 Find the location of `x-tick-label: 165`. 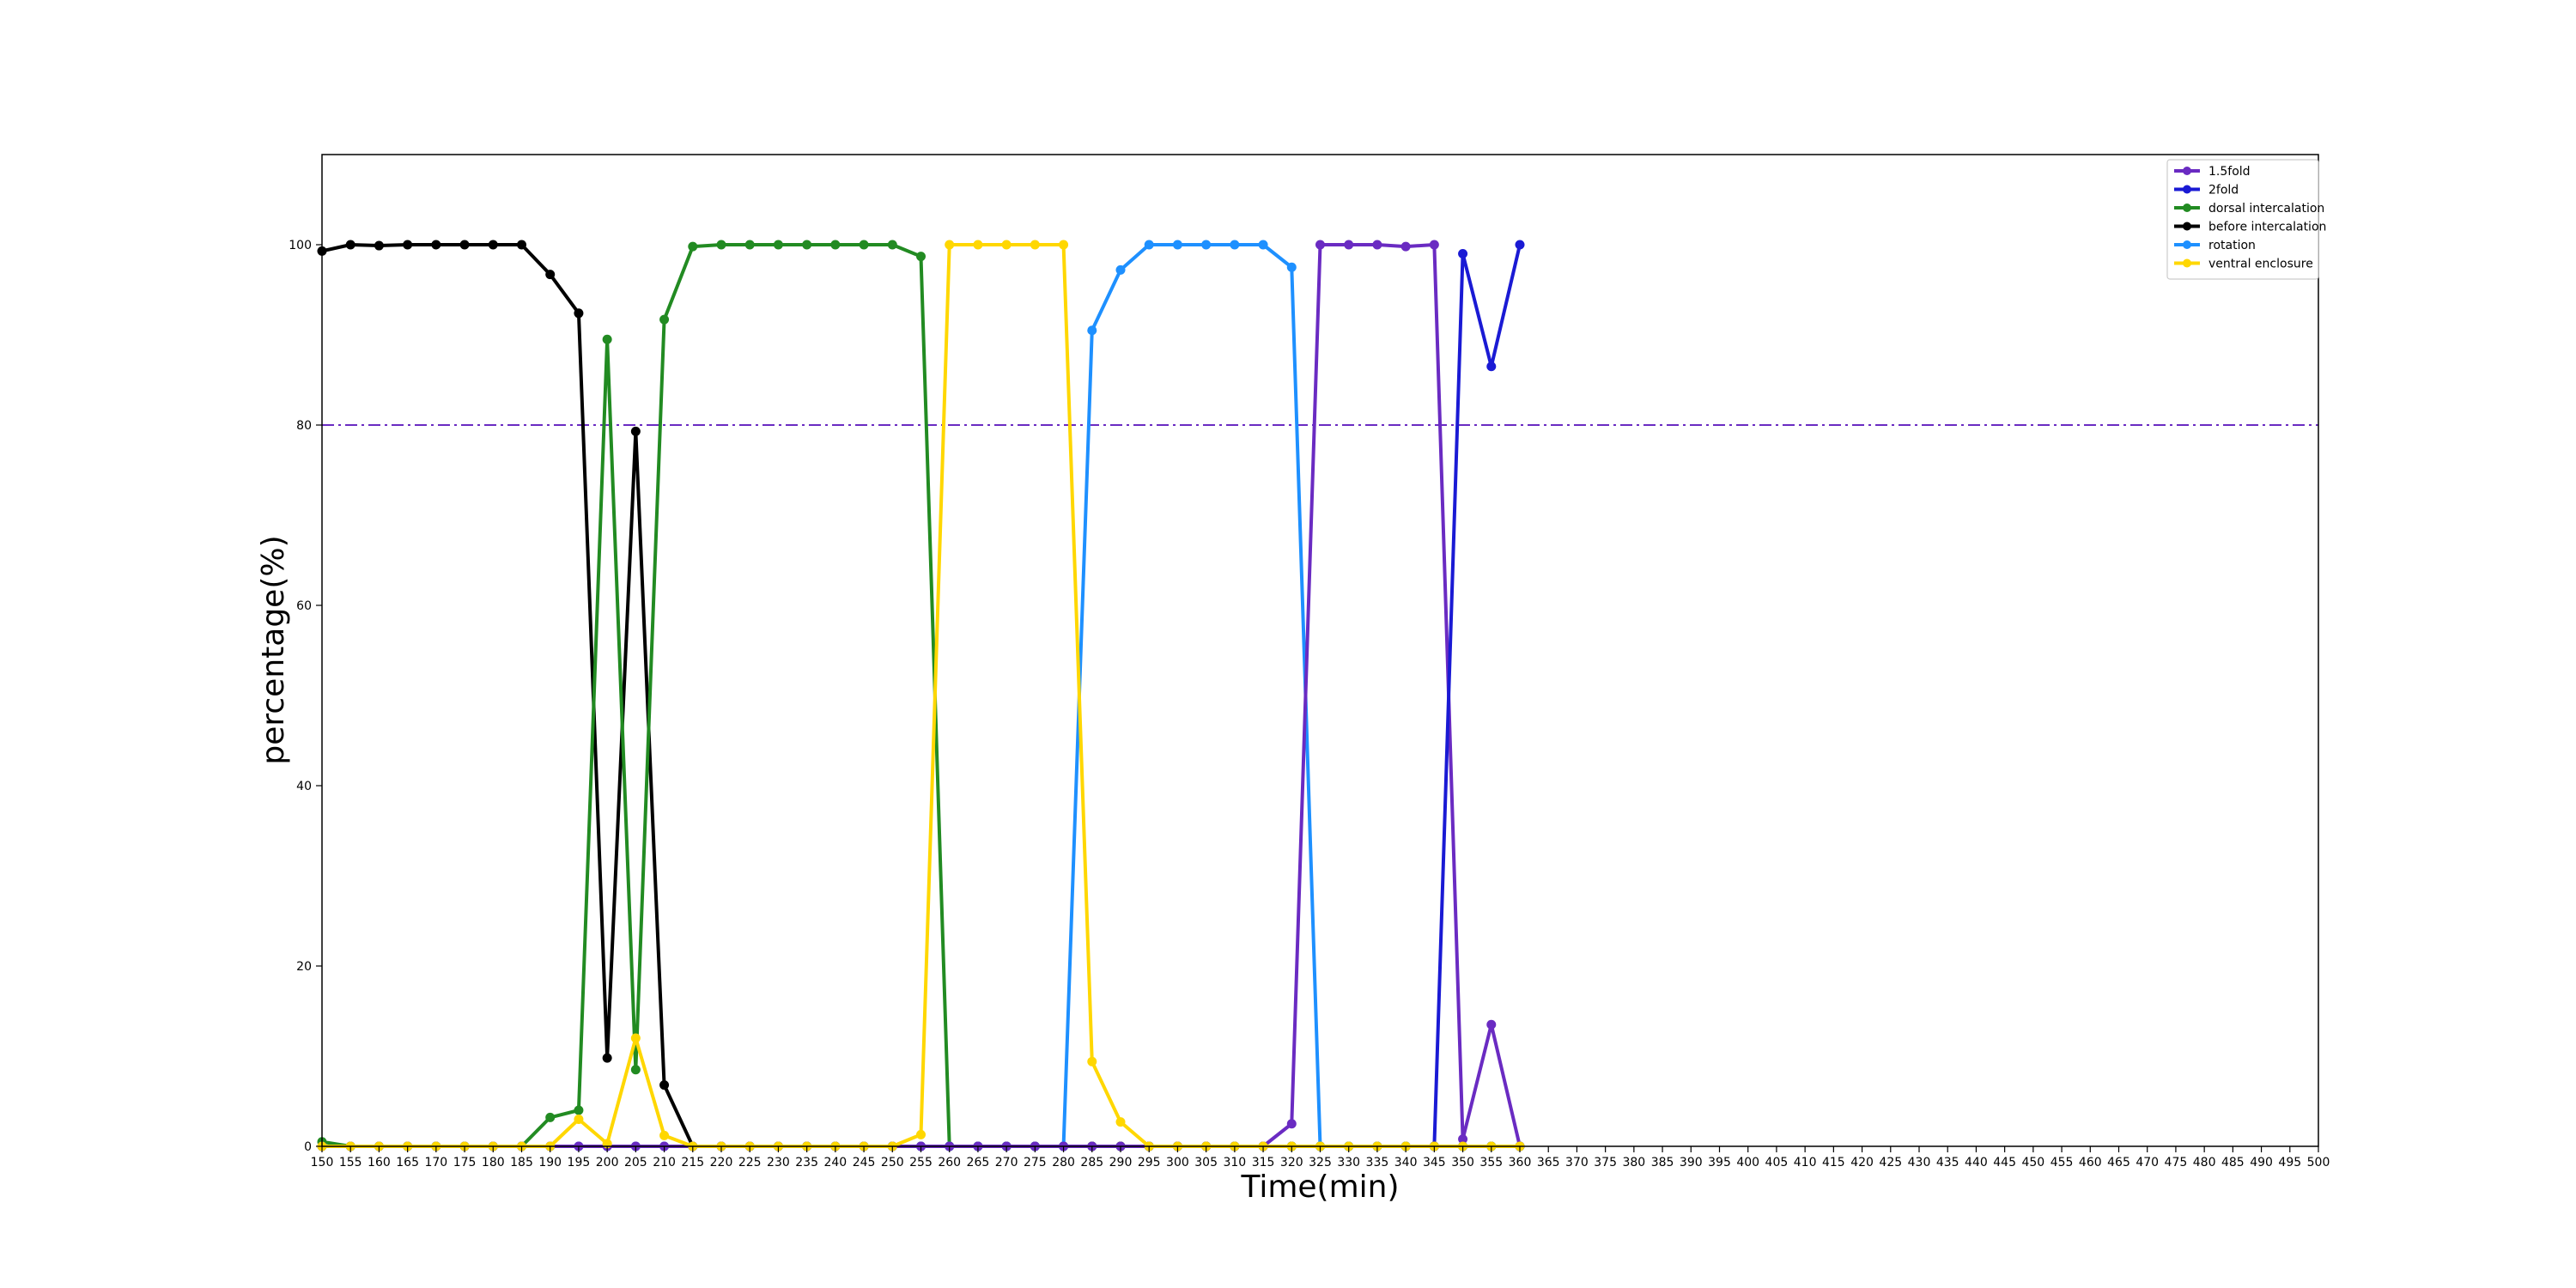

x-tick-label: 165 is located at coordinates (408, 1163).